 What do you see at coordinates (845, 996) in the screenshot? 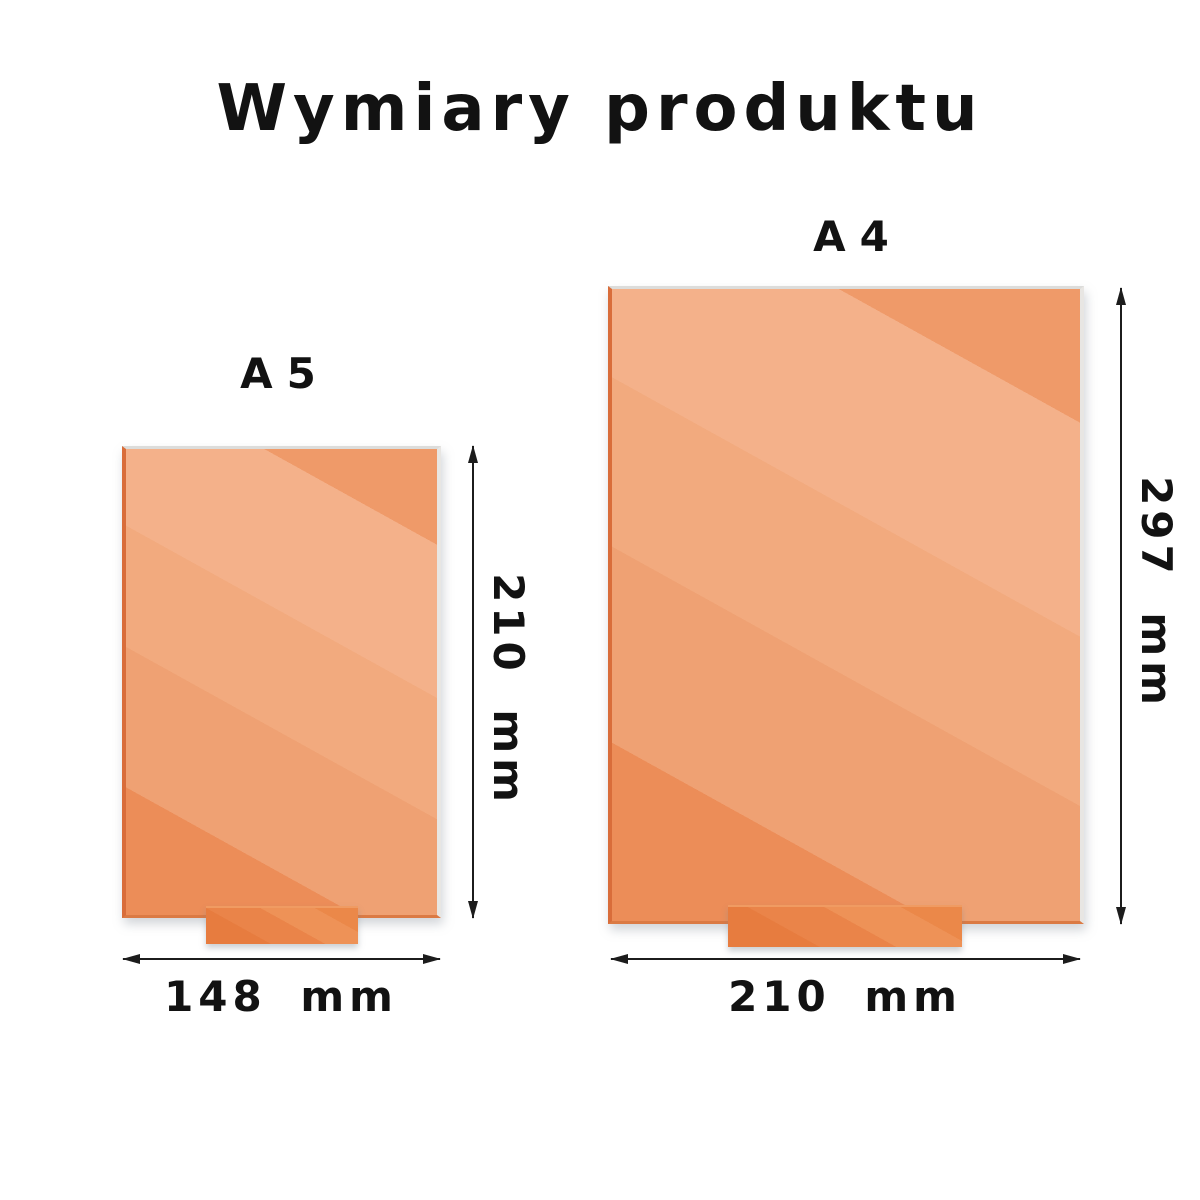
I see `a4-width-label: 210 mm` at bounding box center [845, 996].